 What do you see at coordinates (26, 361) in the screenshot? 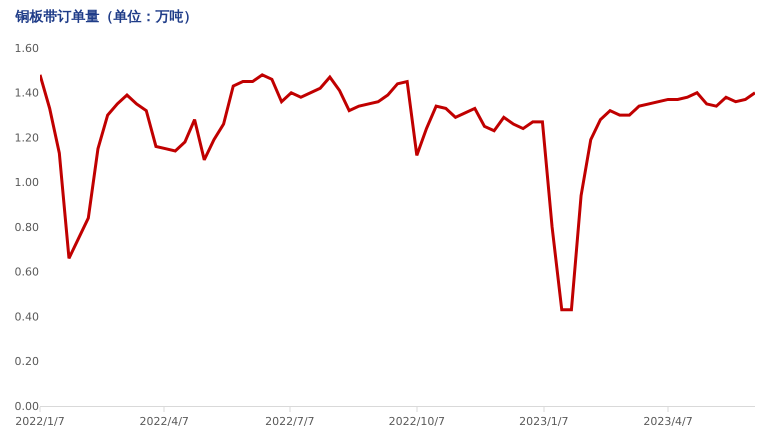
I see `y-tick-label: 0.20` at bounding box center [26, 361].